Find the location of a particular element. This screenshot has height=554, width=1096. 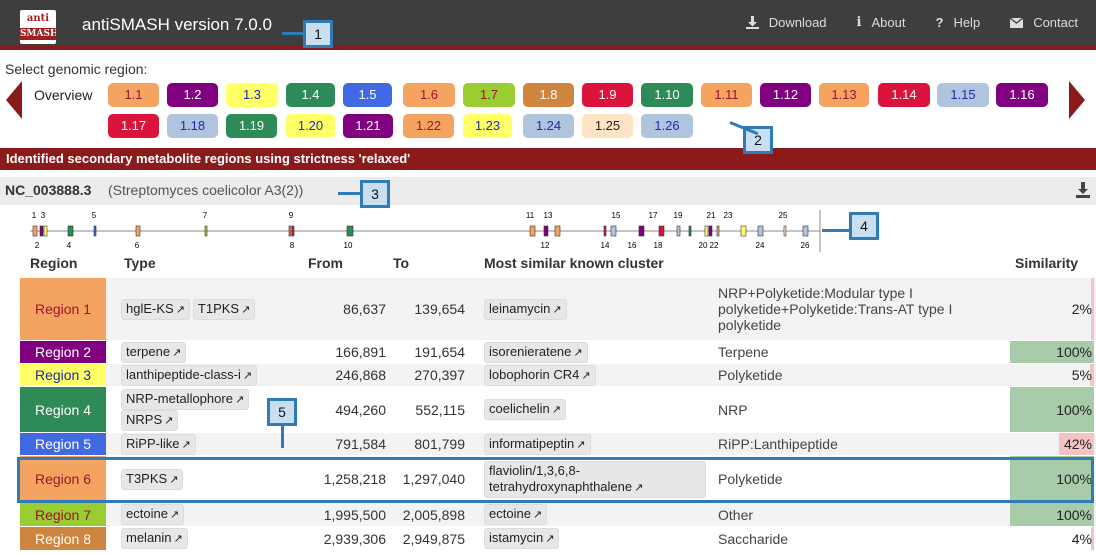

type-link: hglE-KS ↗ is located at coordinates (155, 309).